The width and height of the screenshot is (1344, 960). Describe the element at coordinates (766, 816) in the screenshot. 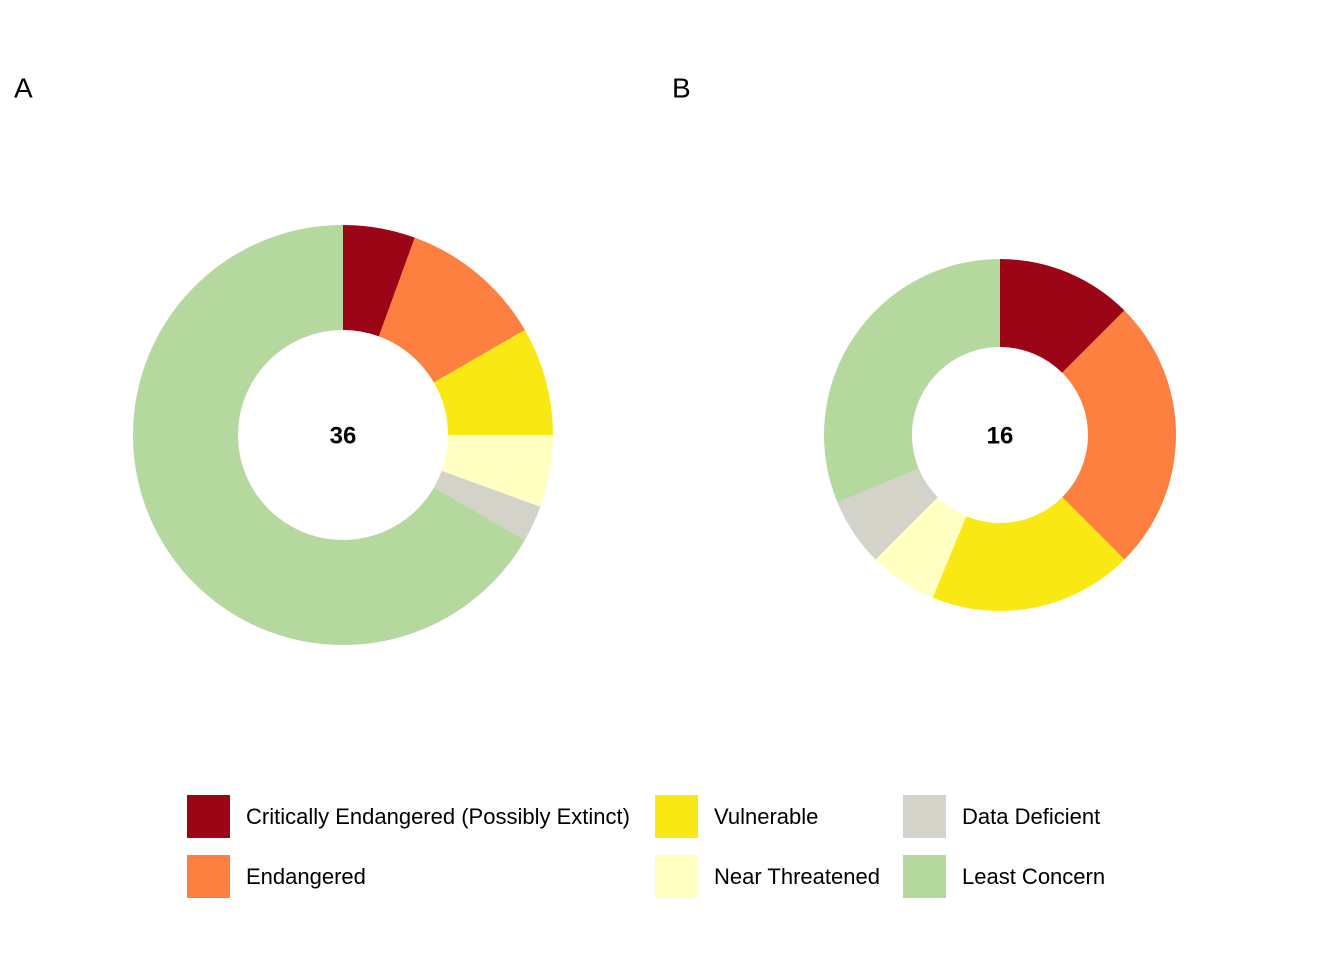

I see `legend-label: Vulnerable` at that location.